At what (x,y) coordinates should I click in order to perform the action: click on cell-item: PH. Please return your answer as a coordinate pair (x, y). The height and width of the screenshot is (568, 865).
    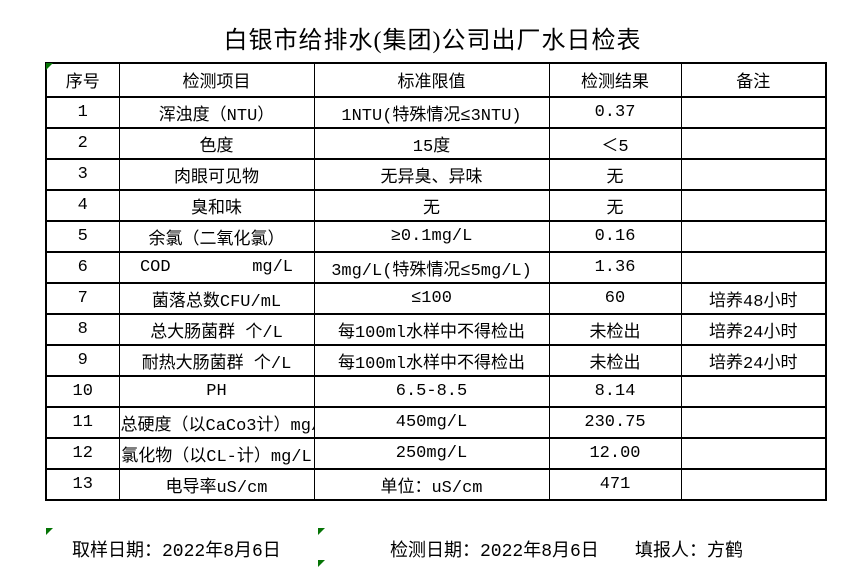
    Looking at the image, I should click on (216, 391).